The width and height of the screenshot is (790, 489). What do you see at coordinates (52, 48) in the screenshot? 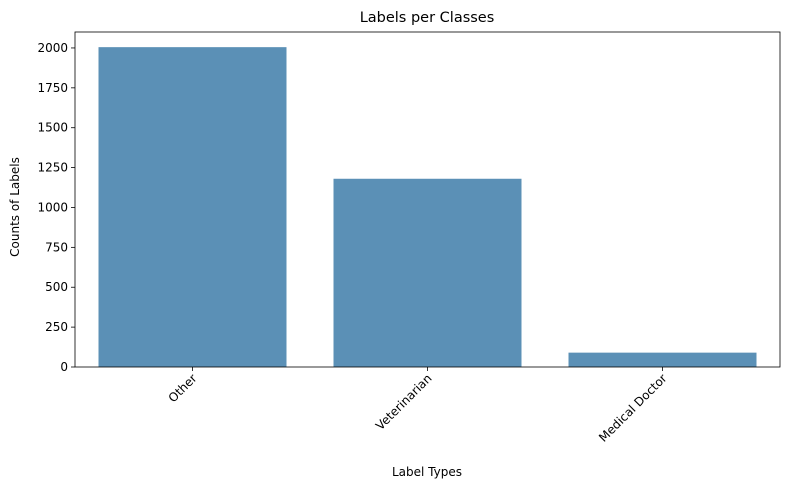
I see `y-tick-label: 2000` at bounding box center [52, 48].